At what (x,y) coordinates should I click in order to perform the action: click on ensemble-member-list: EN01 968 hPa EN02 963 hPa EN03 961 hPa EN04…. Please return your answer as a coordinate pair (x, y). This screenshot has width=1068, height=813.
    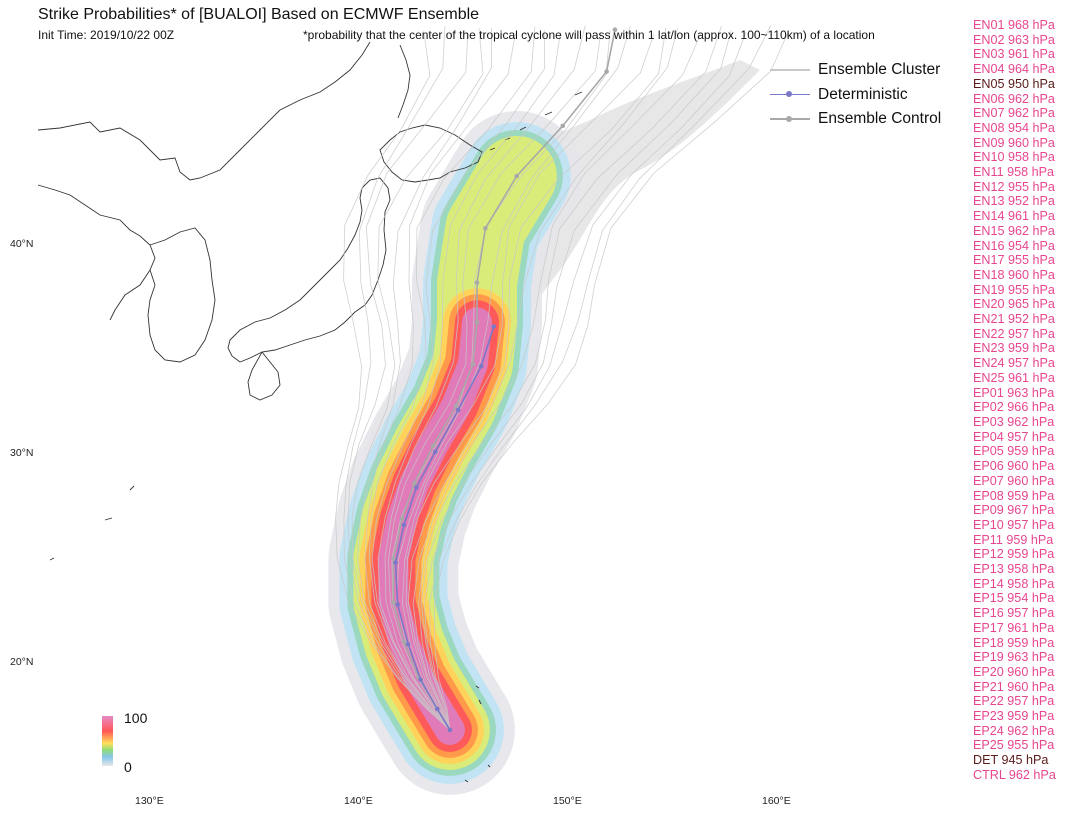
    Looking at the image, I should click on (1020, 400).